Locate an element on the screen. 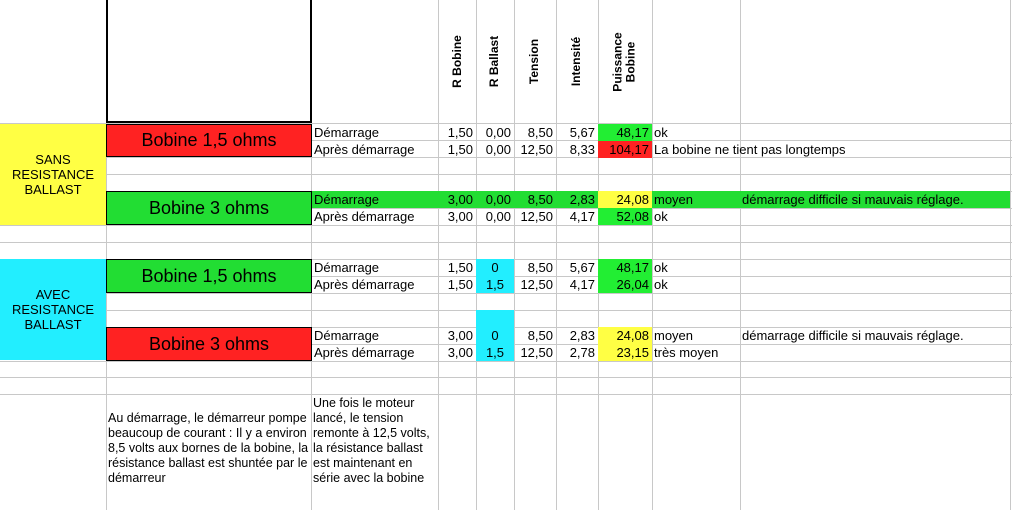  selected-cell-box is located at coordinates (209, 61).